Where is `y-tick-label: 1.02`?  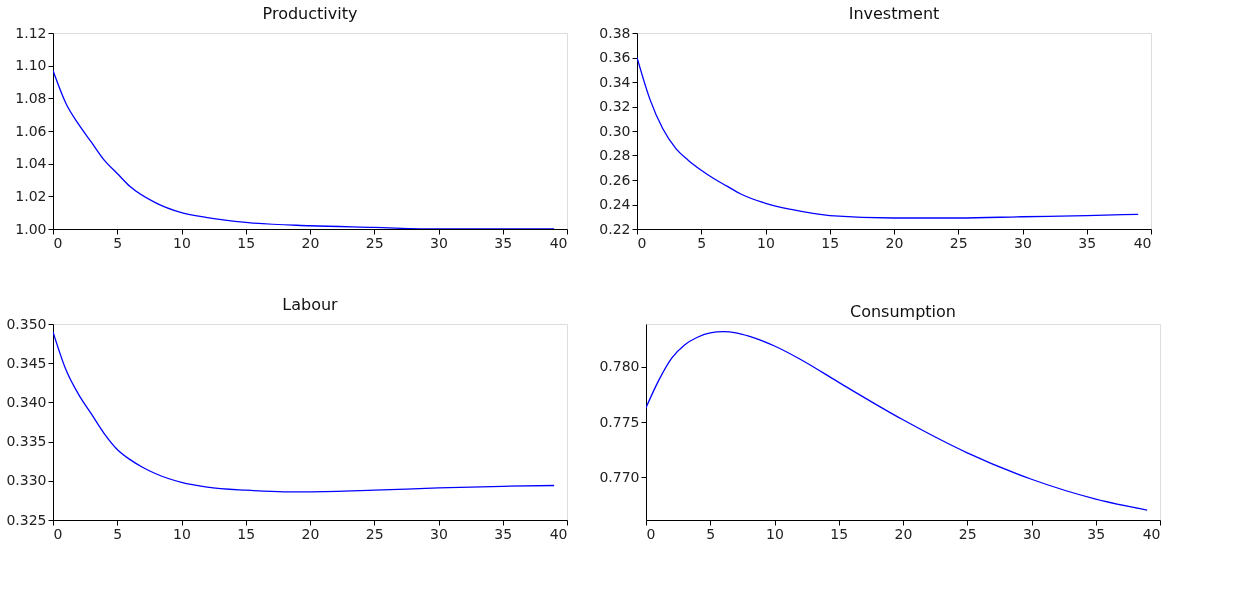
y-tick-label: 1.02 is located at coordinates (31, 195).